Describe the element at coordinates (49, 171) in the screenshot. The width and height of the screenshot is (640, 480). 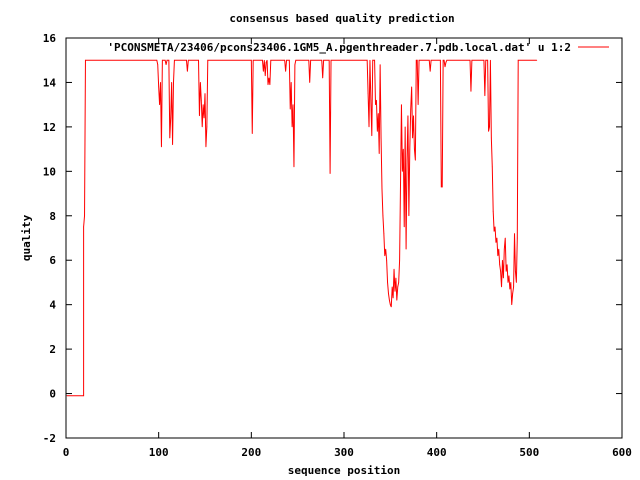
I see `y-tick-label: 10` at that location.